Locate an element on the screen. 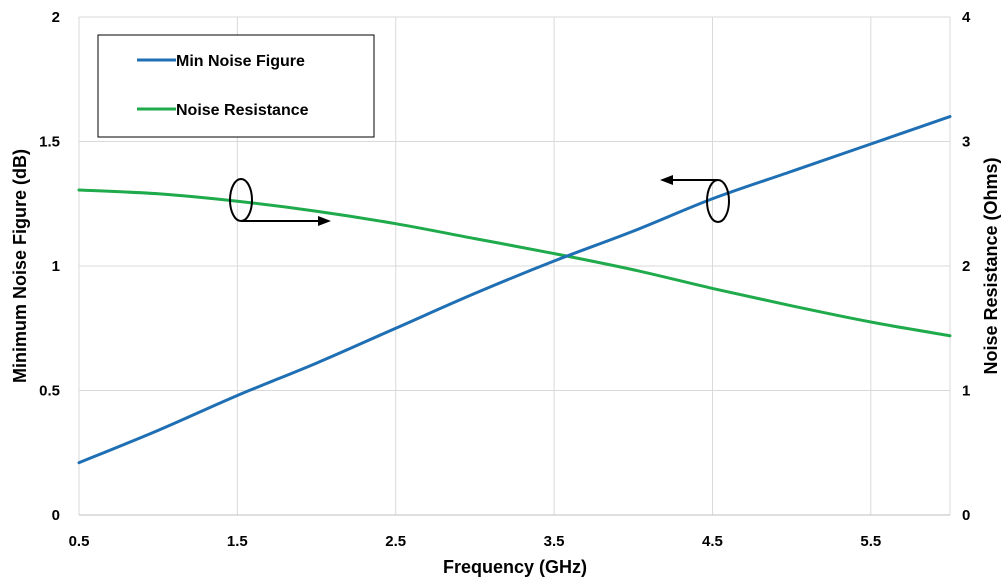 The width and height of the screenshot is (1008, 581). y-tick-label: 2 is located at coordinates (56, 17).